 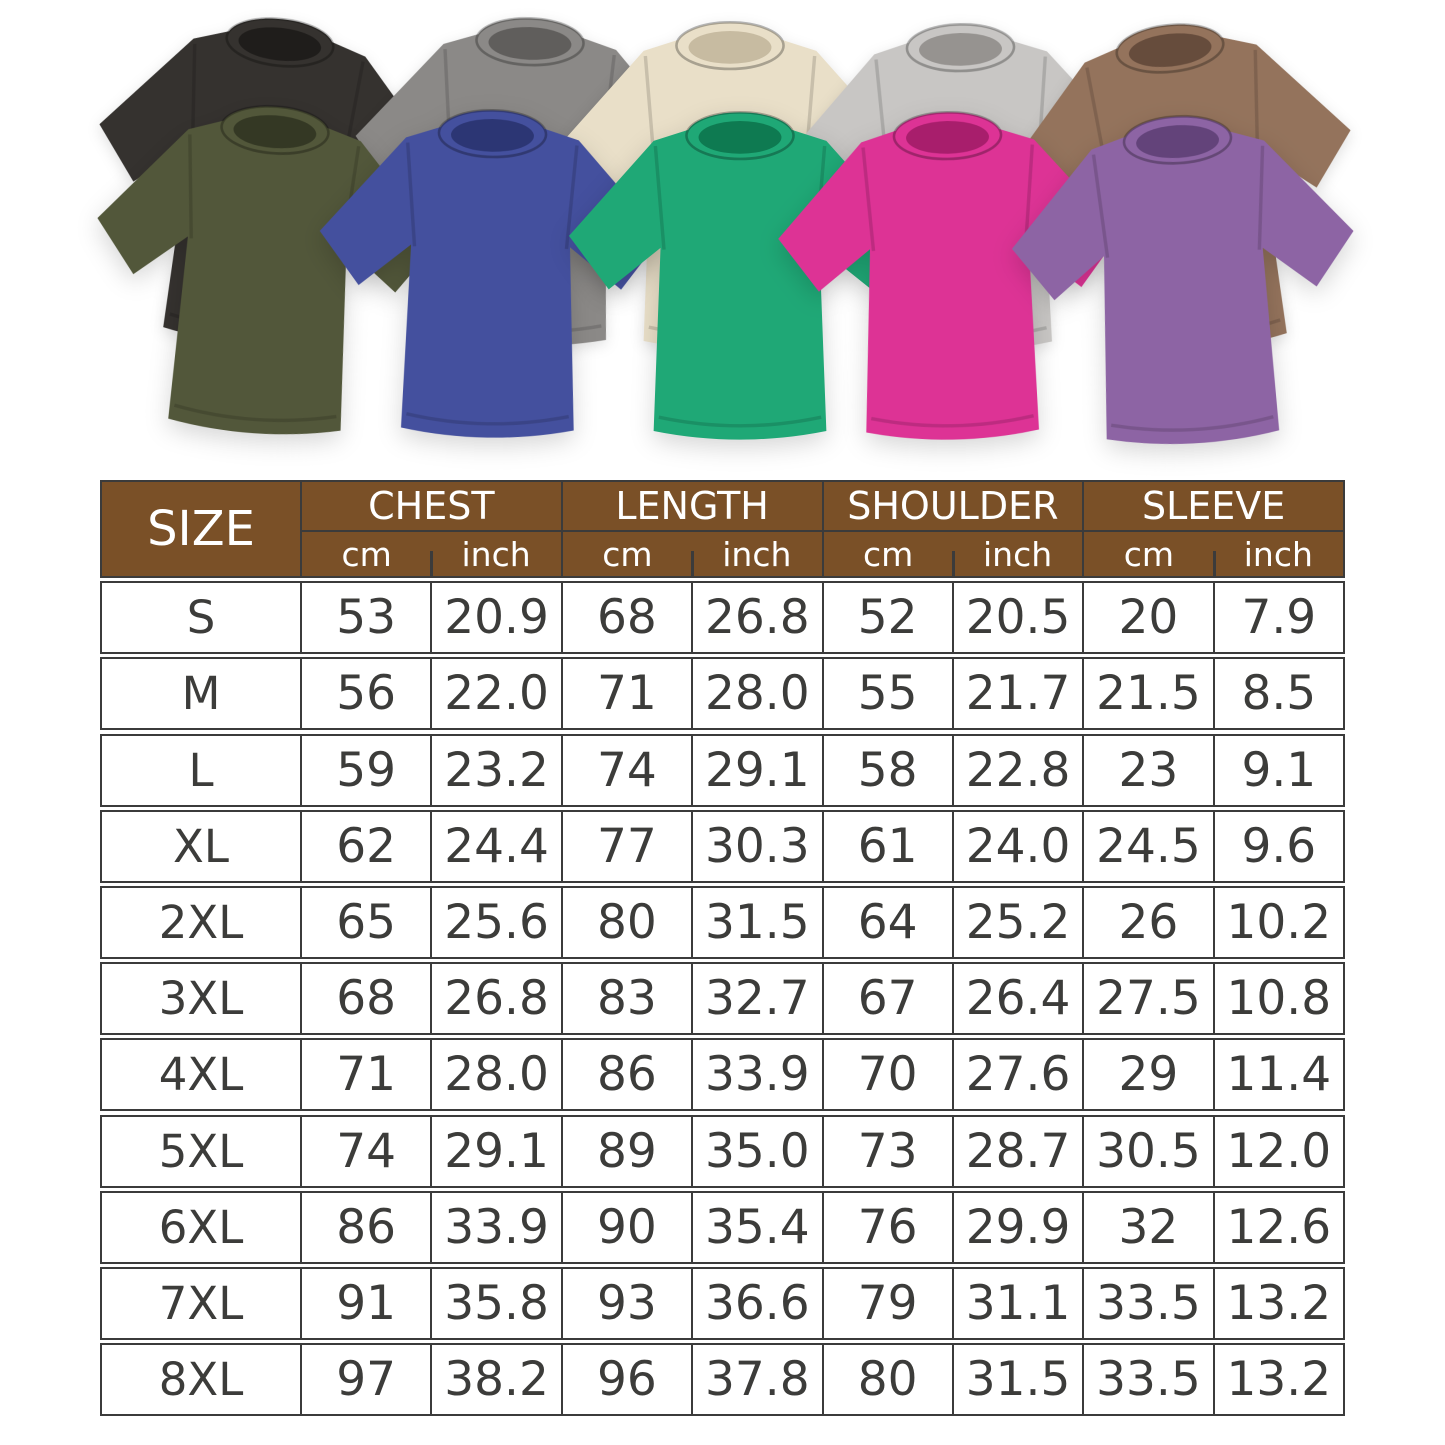 What do you see at coordinates (1016, 694) in the screenshot?
I see `shoulder-inch-cell: 21.7` at bounding box center [1016, 694].